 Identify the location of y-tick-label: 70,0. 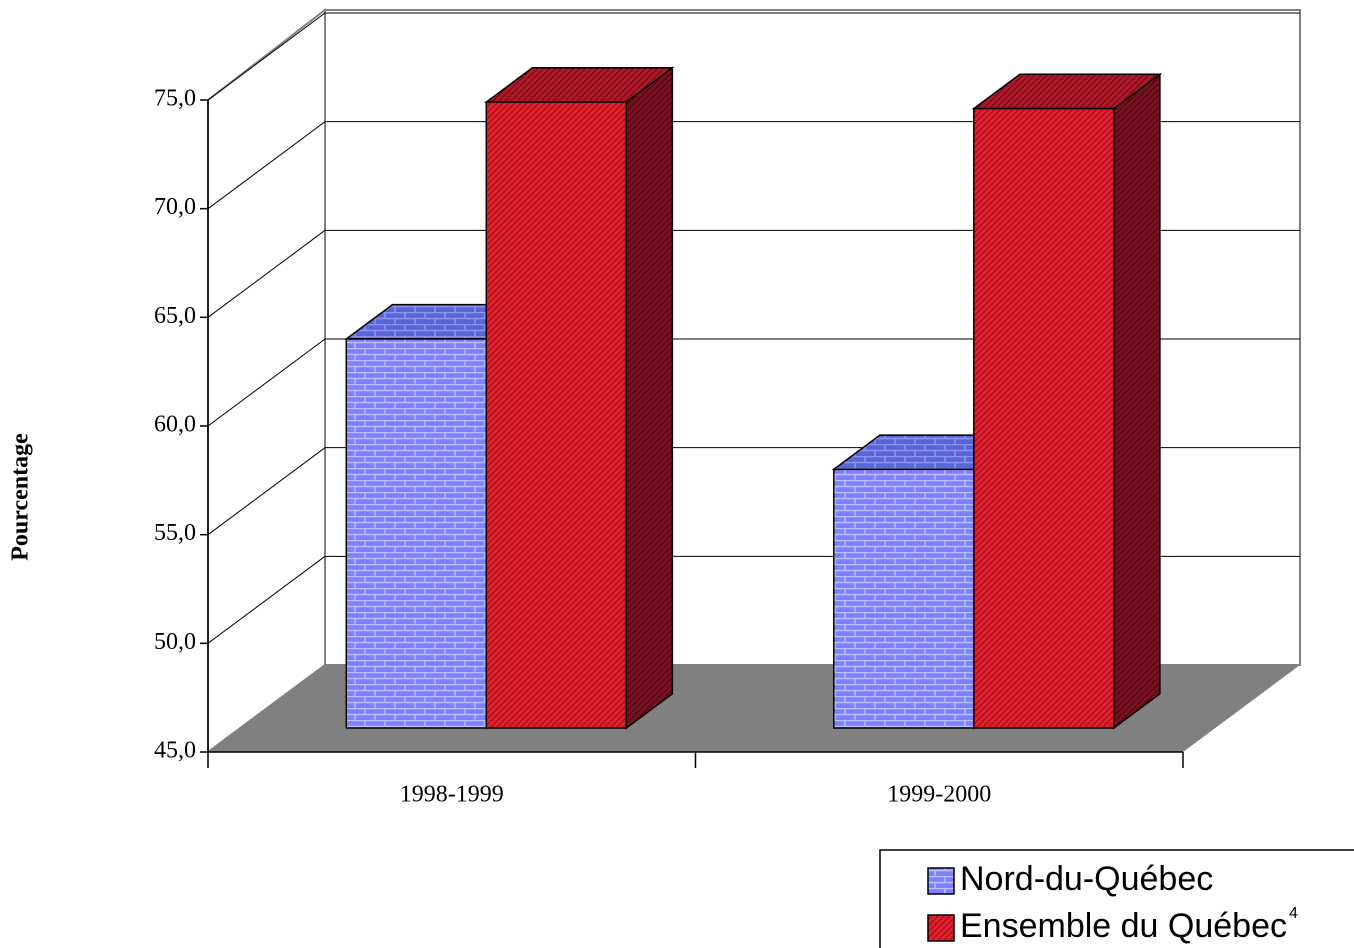
(175, 207).